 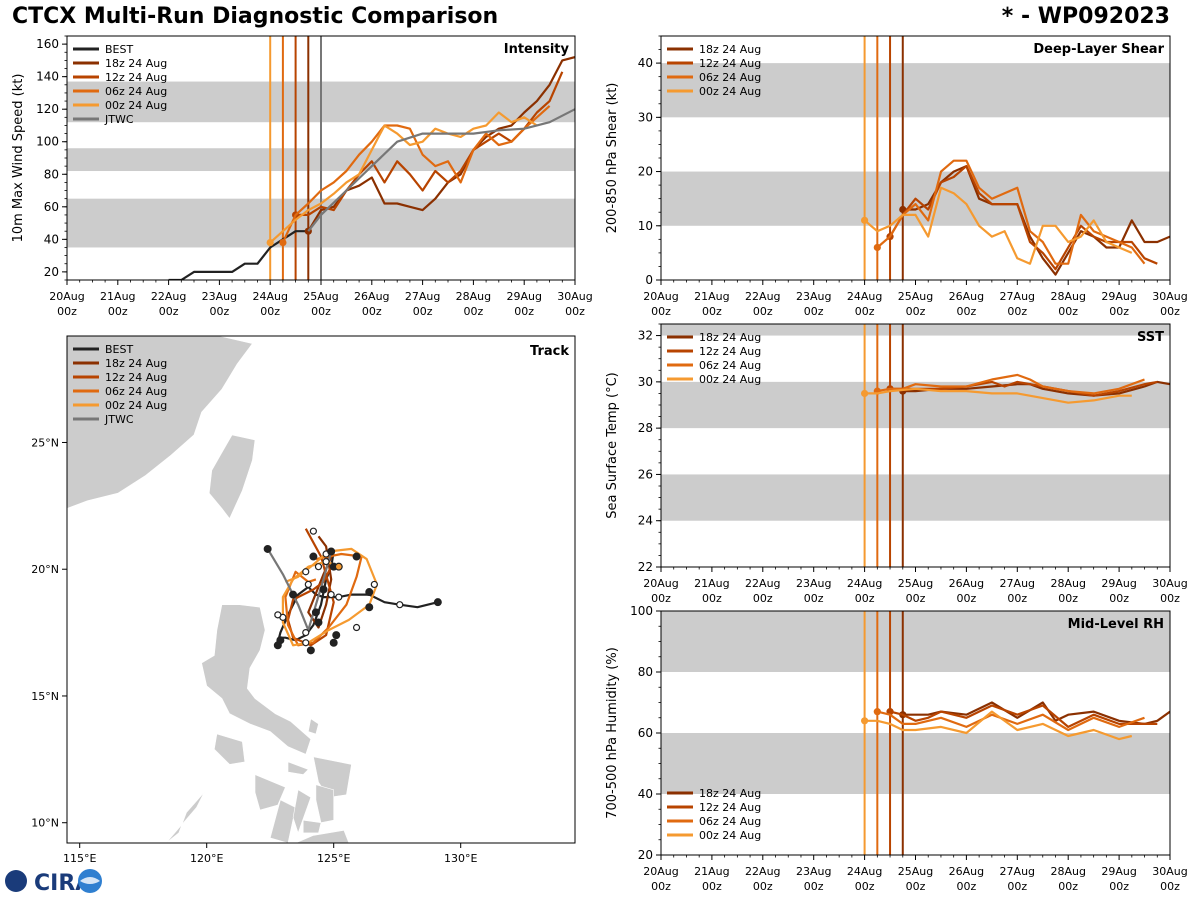 What do you see at coordinates (47, 109) in the screenshot?
I see `y-tick-label: 120` at bounding box center [47, 109].